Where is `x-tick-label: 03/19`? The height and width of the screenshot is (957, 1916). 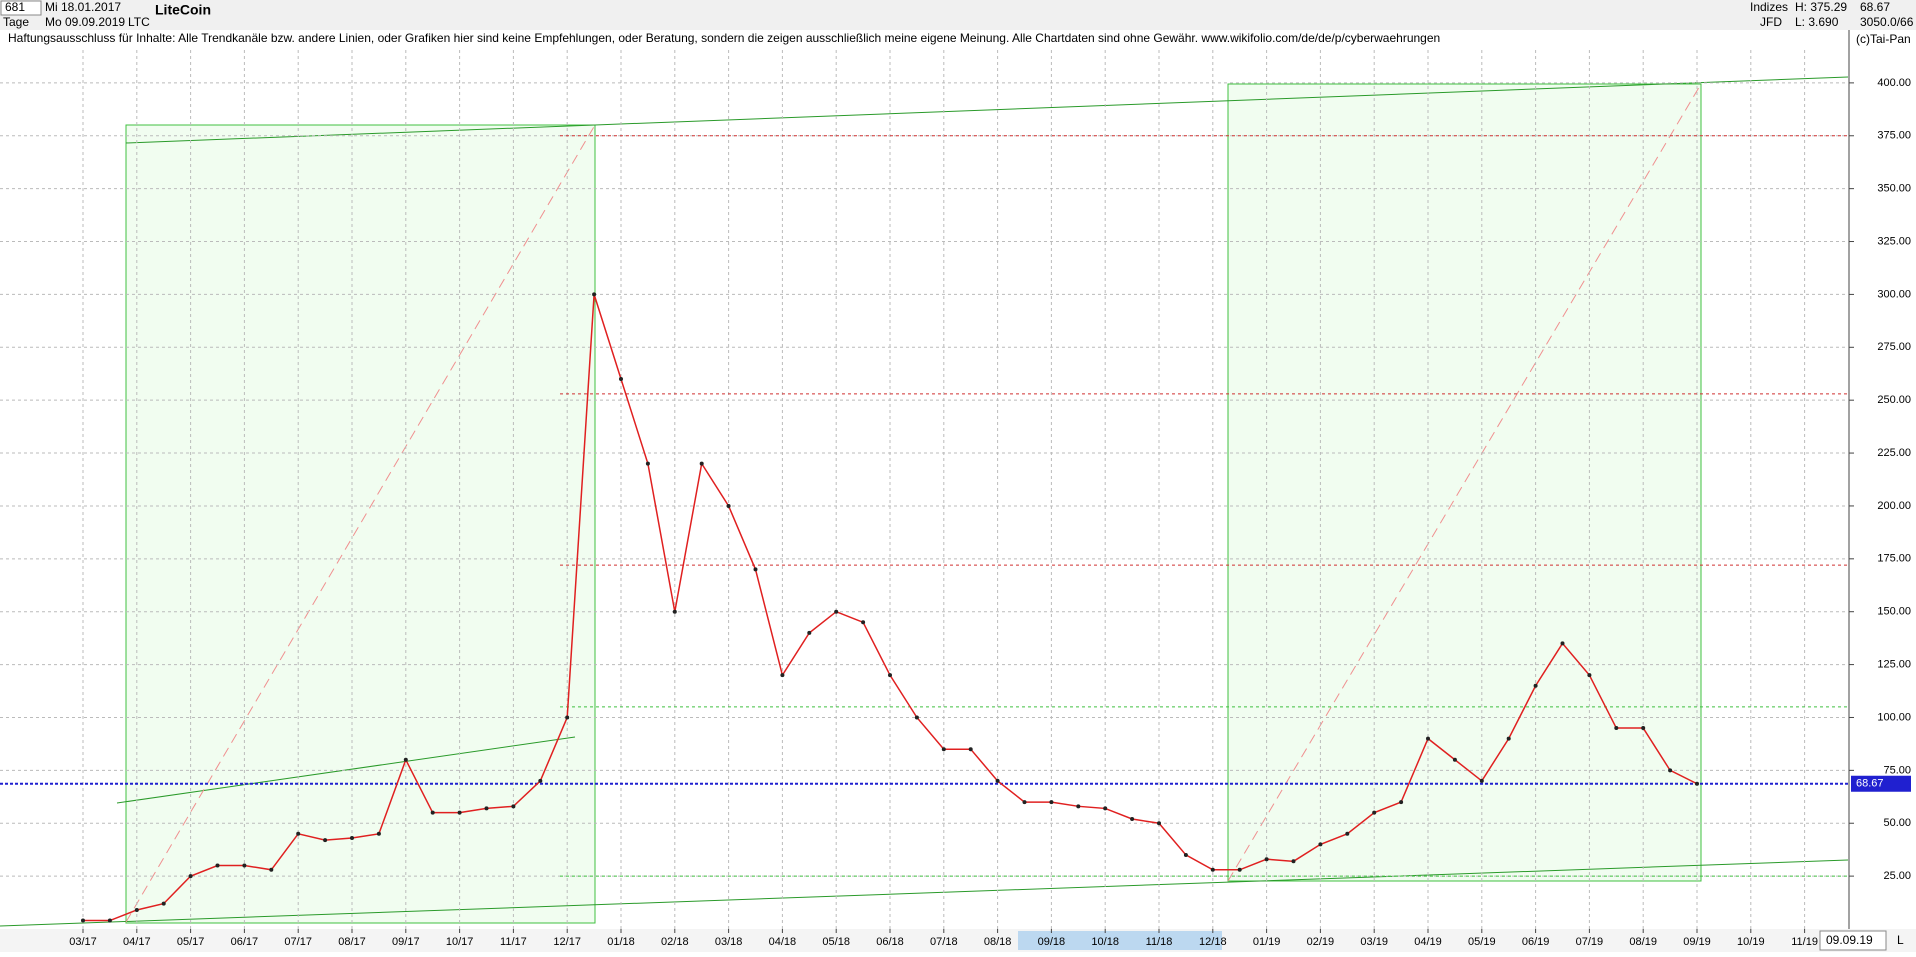
x-tick-label: 03/19 is located at coordinates (1374, 942).